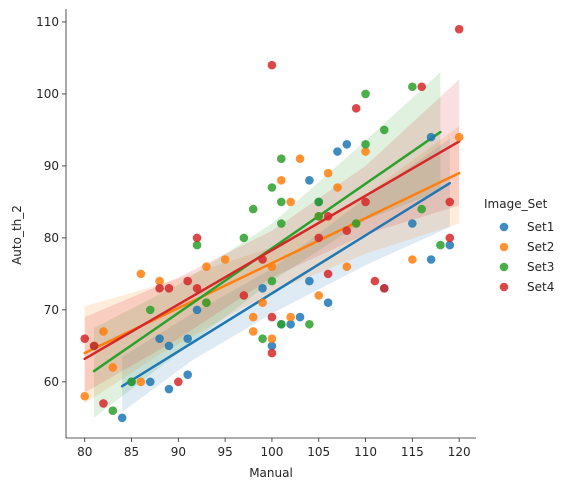  Describe the element at coordinates (540, 267) in the screenshot. I see `set3-legend-label: Set3` at that location.